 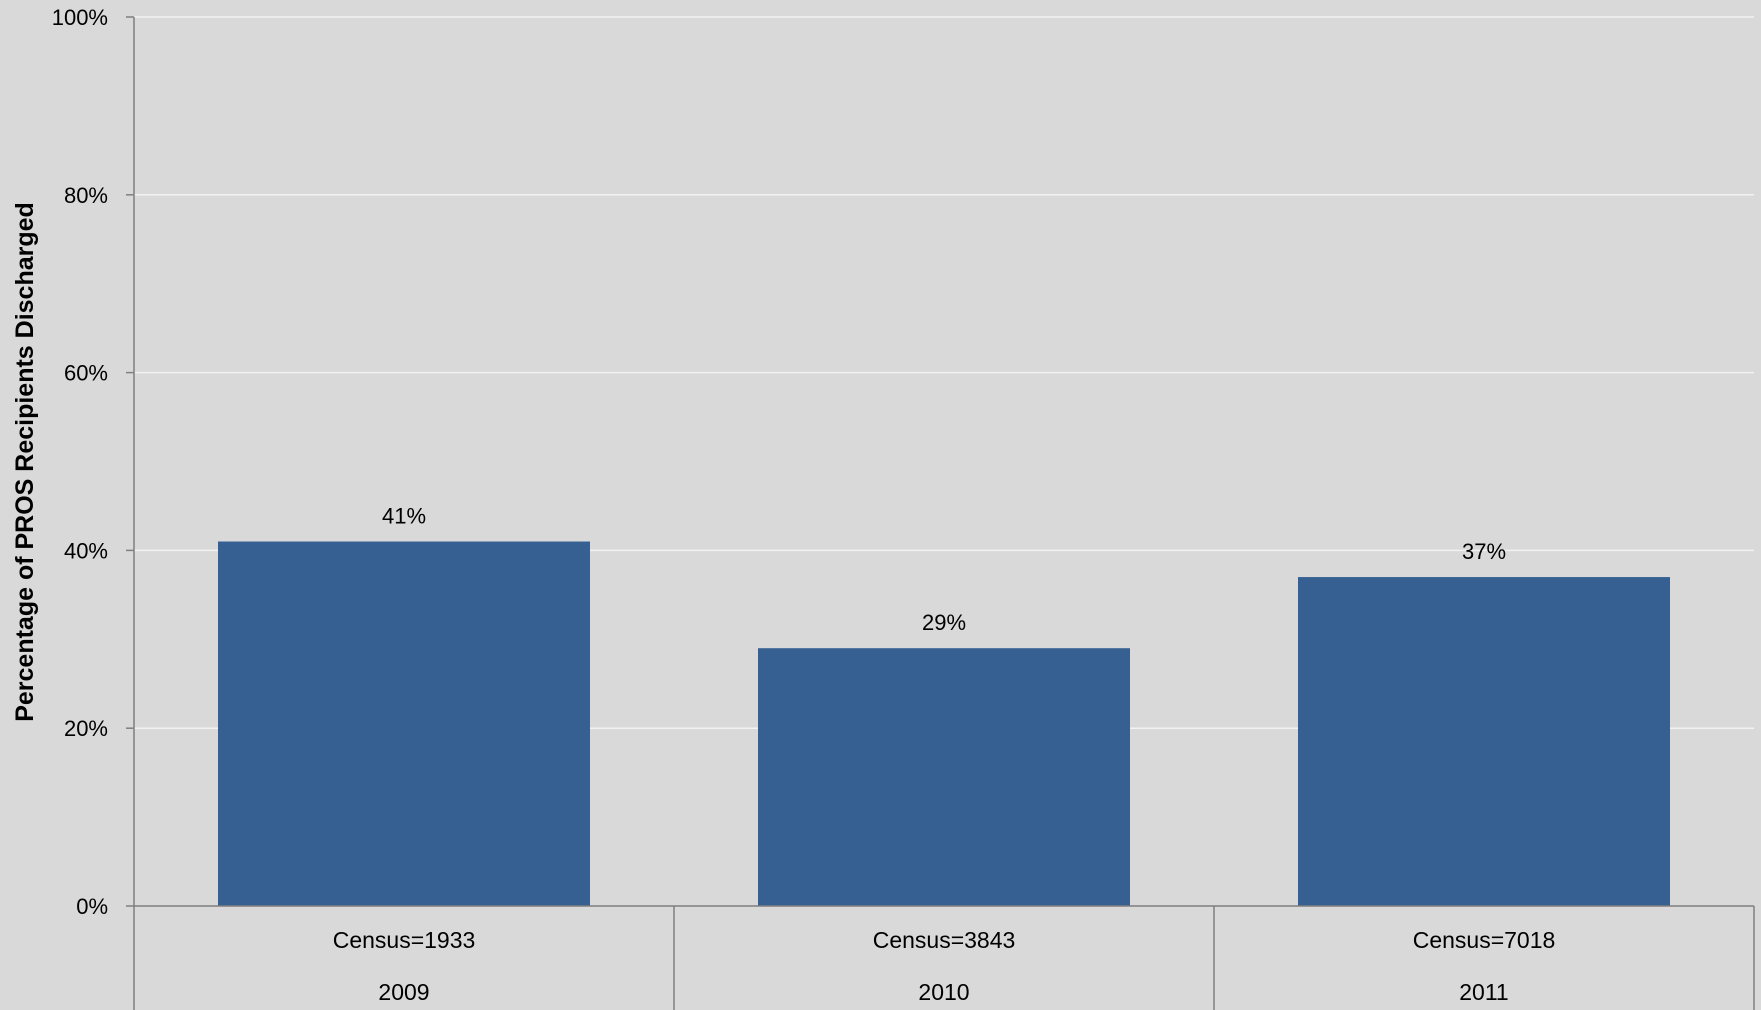 What do you see at coordinates (944, 777) in the screenshot?
I see `bar-2010` at bounding box center [944, 777].